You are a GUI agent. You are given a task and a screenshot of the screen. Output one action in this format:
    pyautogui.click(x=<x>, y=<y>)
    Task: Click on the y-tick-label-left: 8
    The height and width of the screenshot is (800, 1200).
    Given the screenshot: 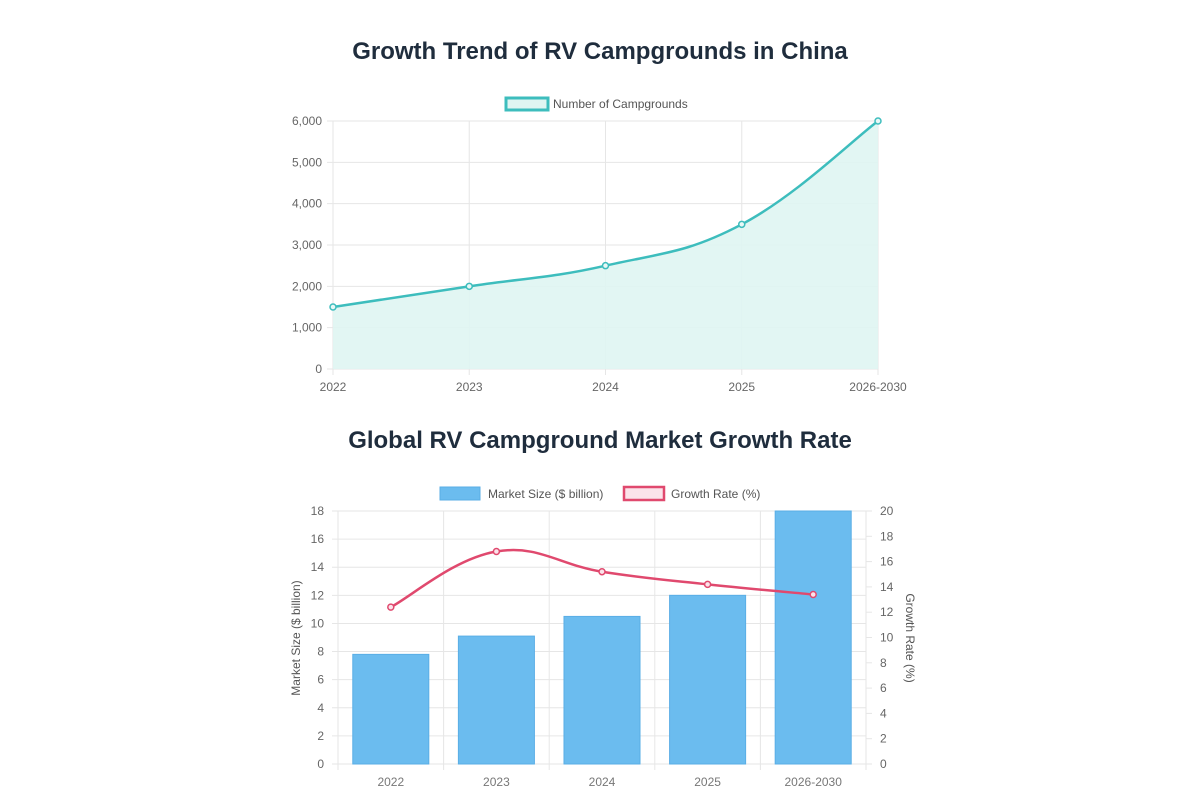 What is the action you would take?
    pyautogui.click(x=320, y=652)
    